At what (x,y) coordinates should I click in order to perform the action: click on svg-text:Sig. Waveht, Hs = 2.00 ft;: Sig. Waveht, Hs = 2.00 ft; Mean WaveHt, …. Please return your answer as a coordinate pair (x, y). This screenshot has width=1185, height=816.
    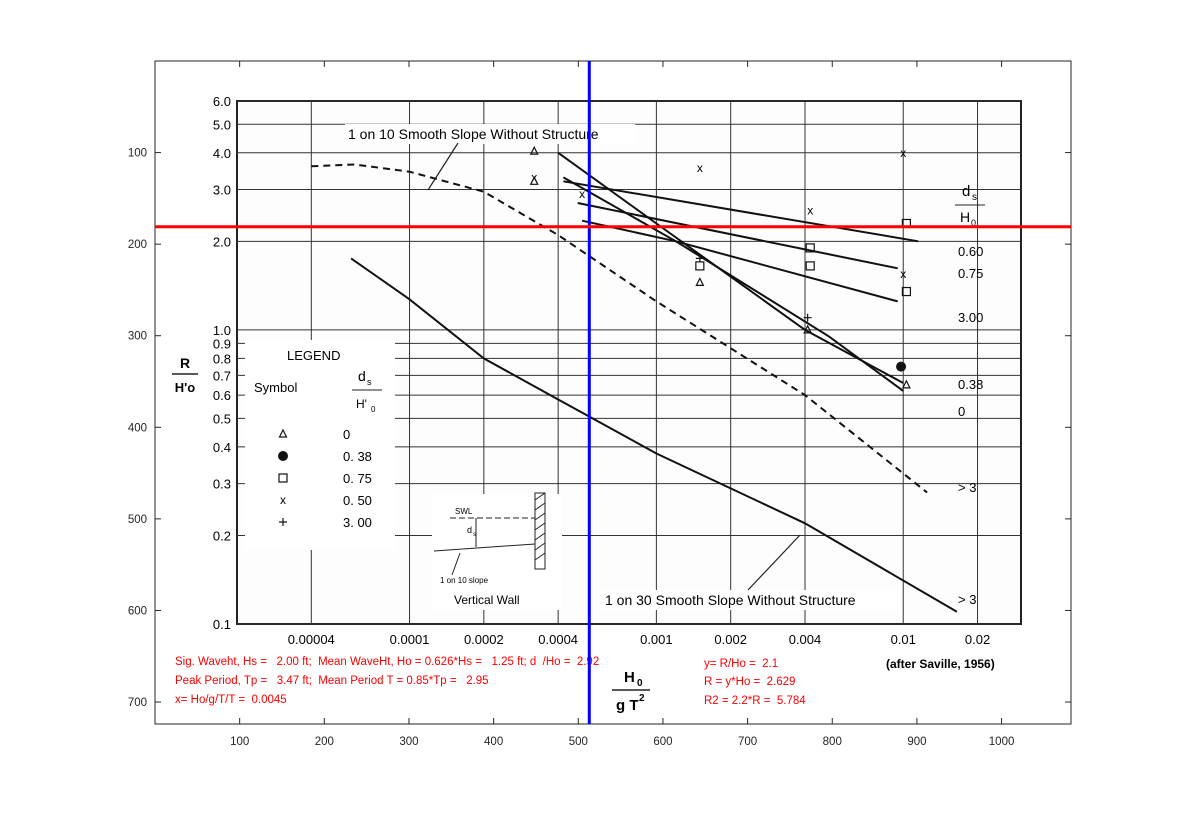
    Looking at the image, I should click on (387, 662).